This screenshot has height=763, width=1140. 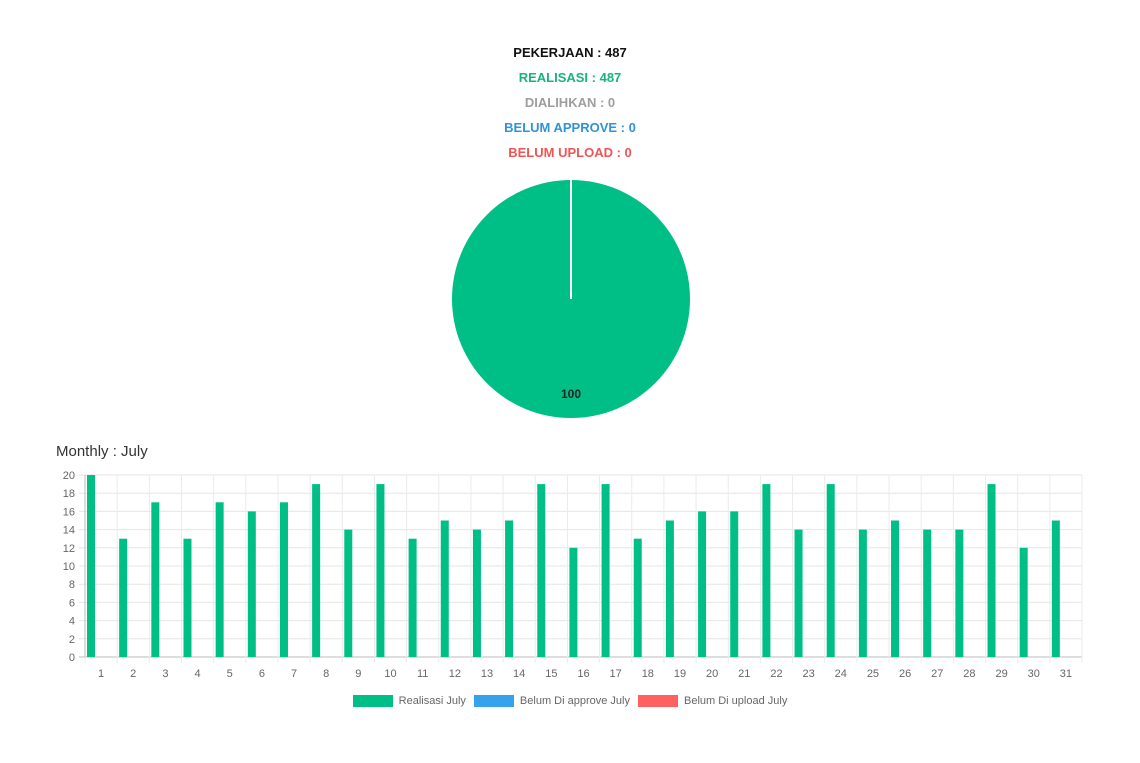 What do you see at coordinates (570, 152) in the screenshot?
I see `belum-upload-count: BELUM UPLOAD : 0` at bounding box center [570, 152].